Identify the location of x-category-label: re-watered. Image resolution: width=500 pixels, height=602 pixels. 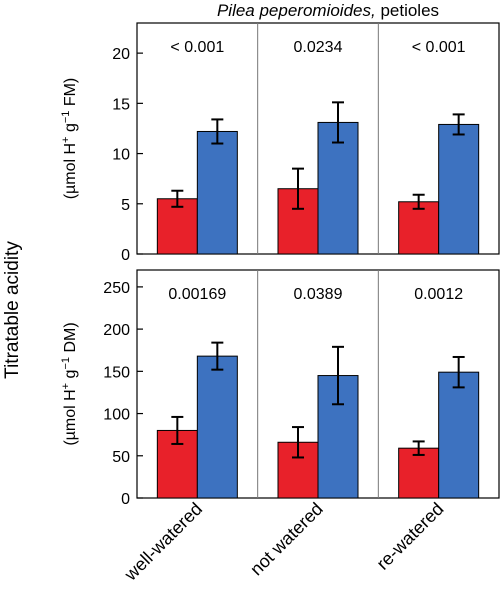
(410, 536).